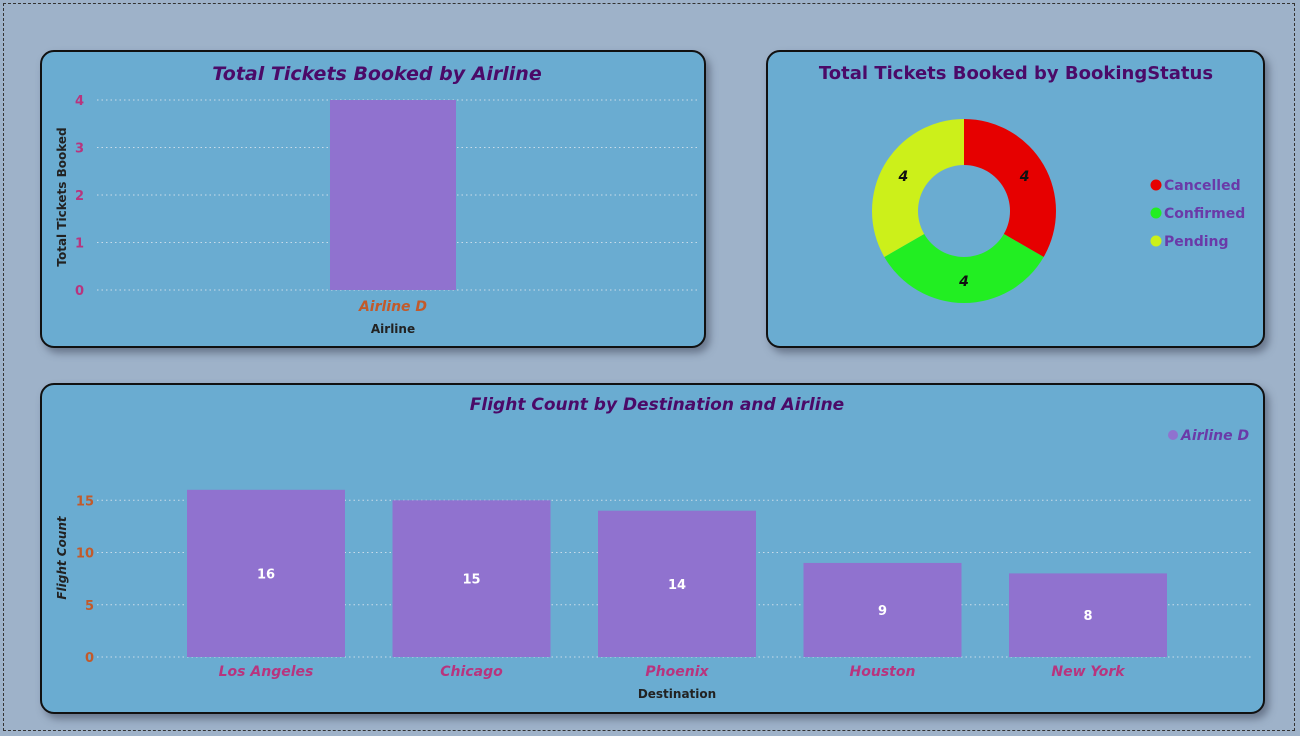  I want to click on destination-chart-category-label: Phoenix, so click(677, 672).